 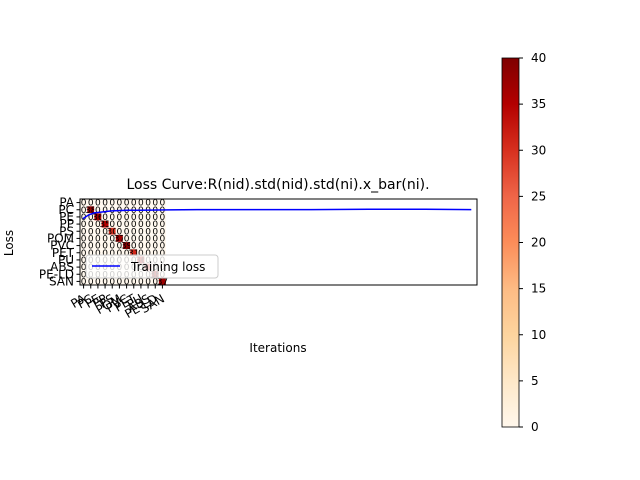 I want to click on x-axis-label: Iterations, so click(x=277, y=348).